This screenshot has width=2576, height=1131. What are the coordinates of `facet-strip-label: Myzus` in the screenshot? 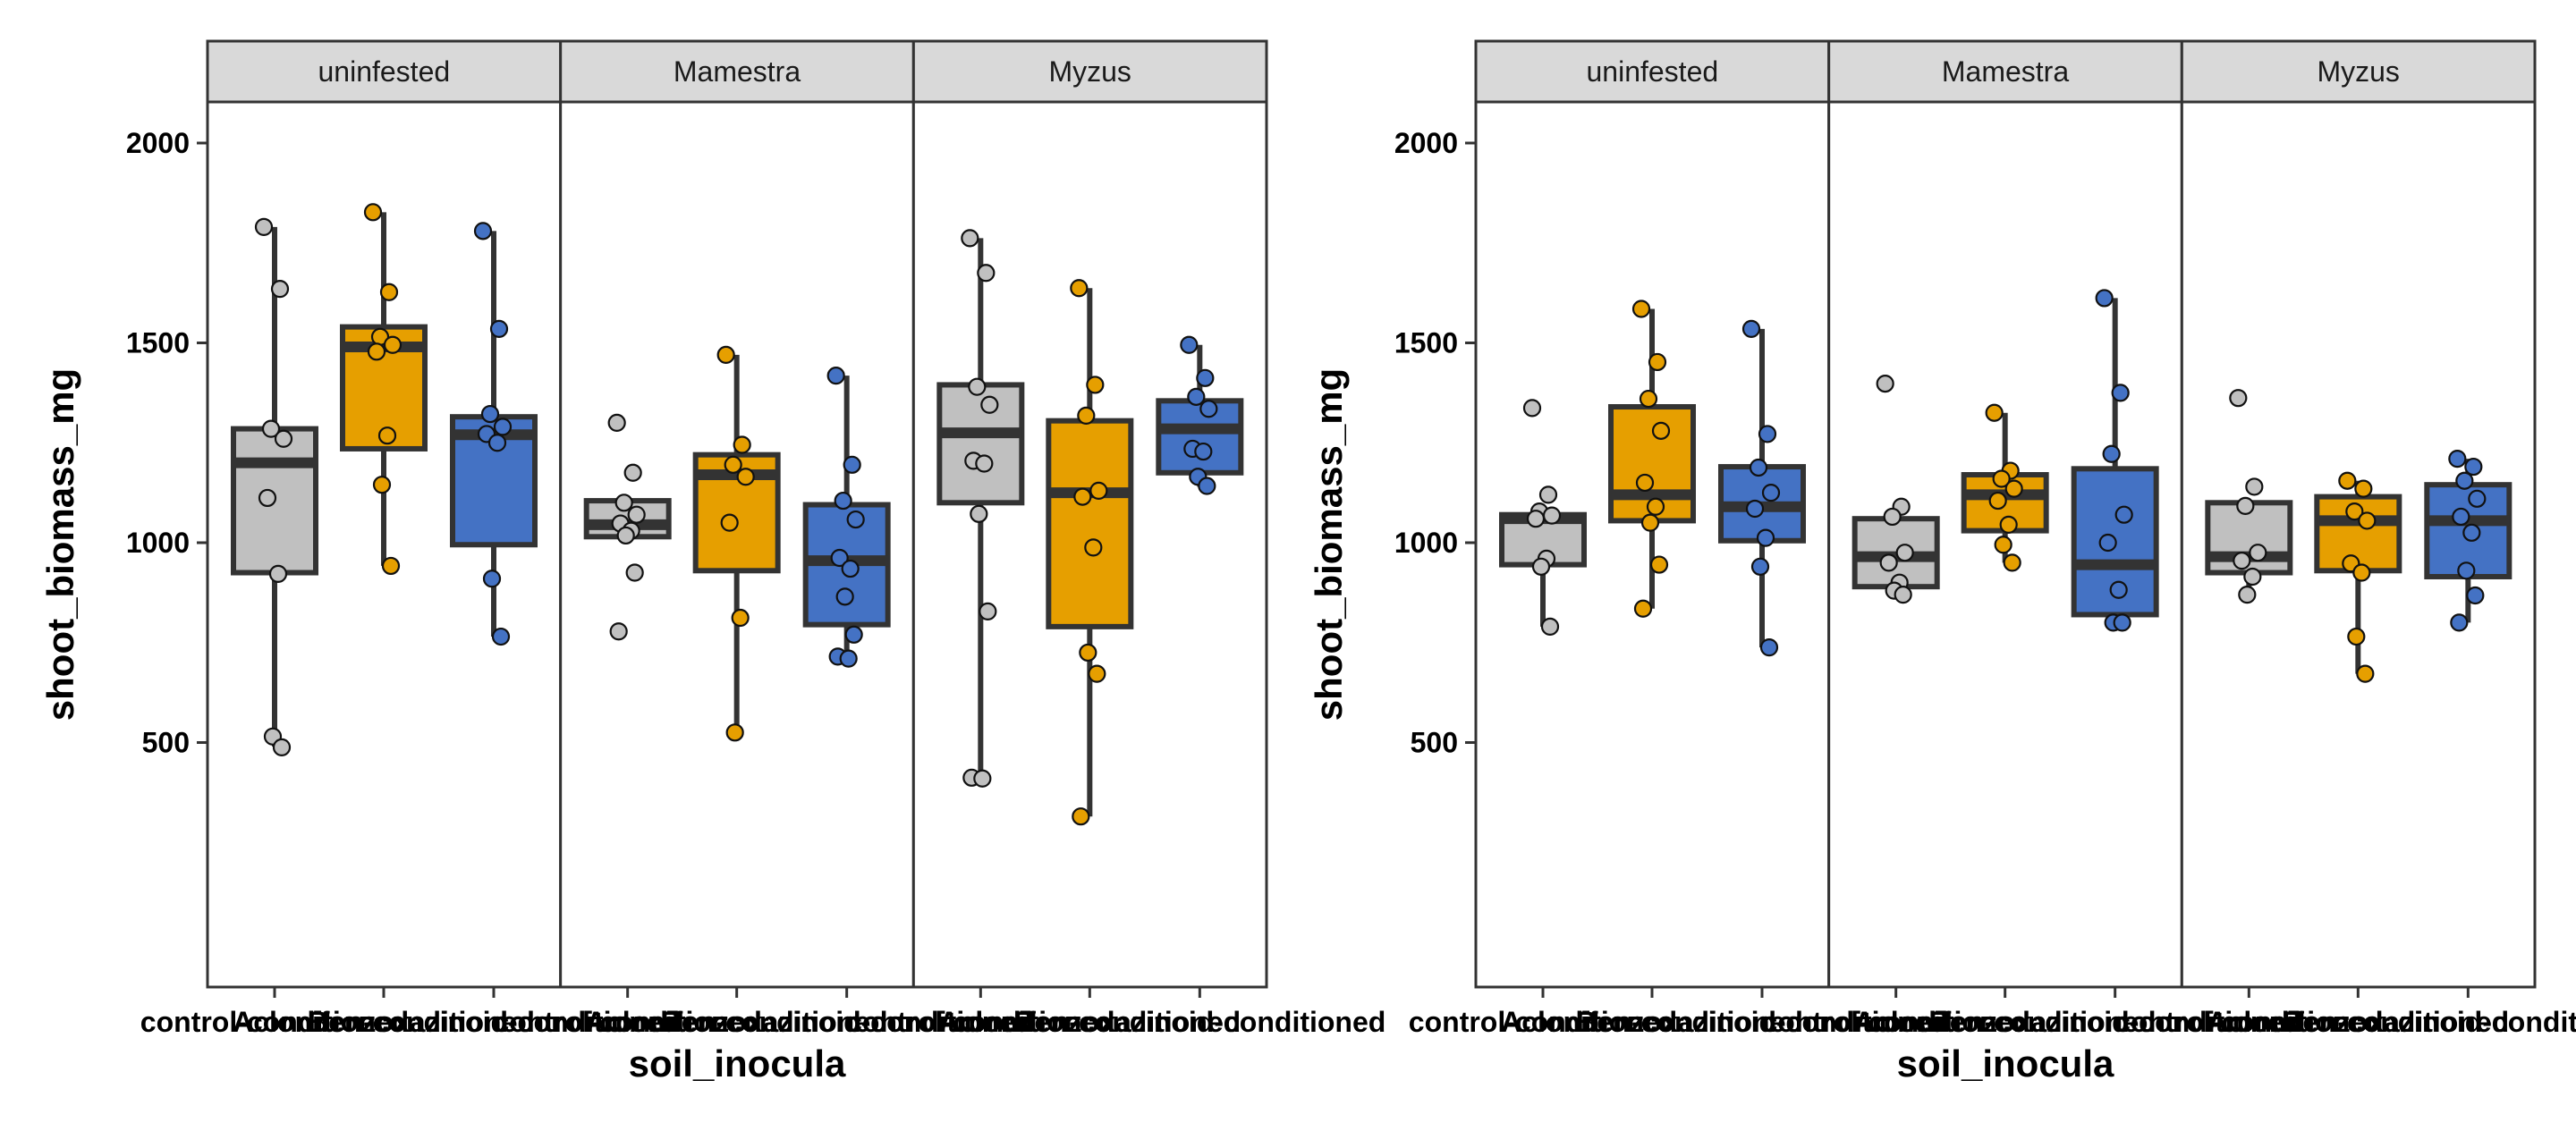 It's located at (1089, 71).